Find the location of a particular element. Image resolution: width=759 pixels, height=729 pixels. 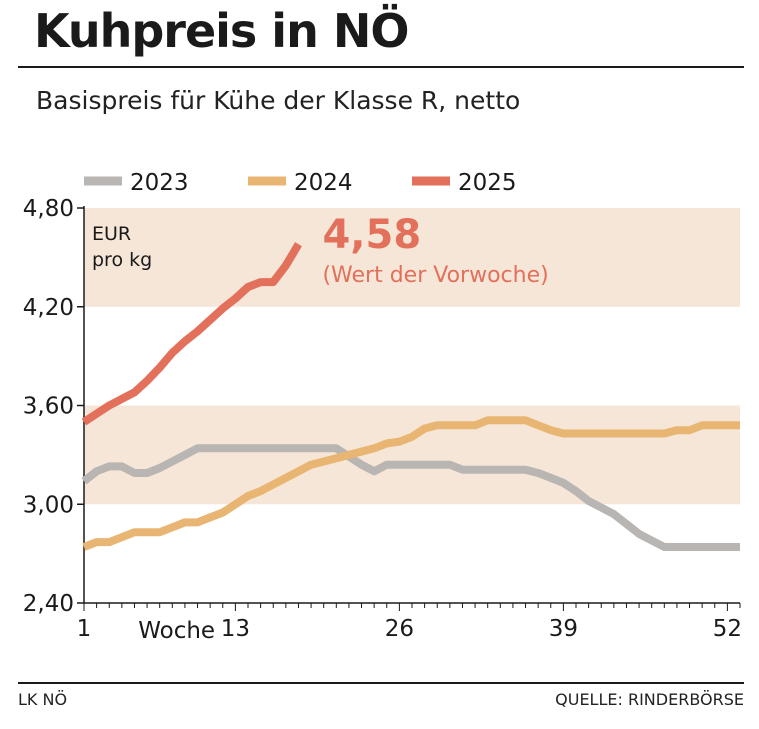

y-tick-label: 2,40 is located at coordinates (48, 604).